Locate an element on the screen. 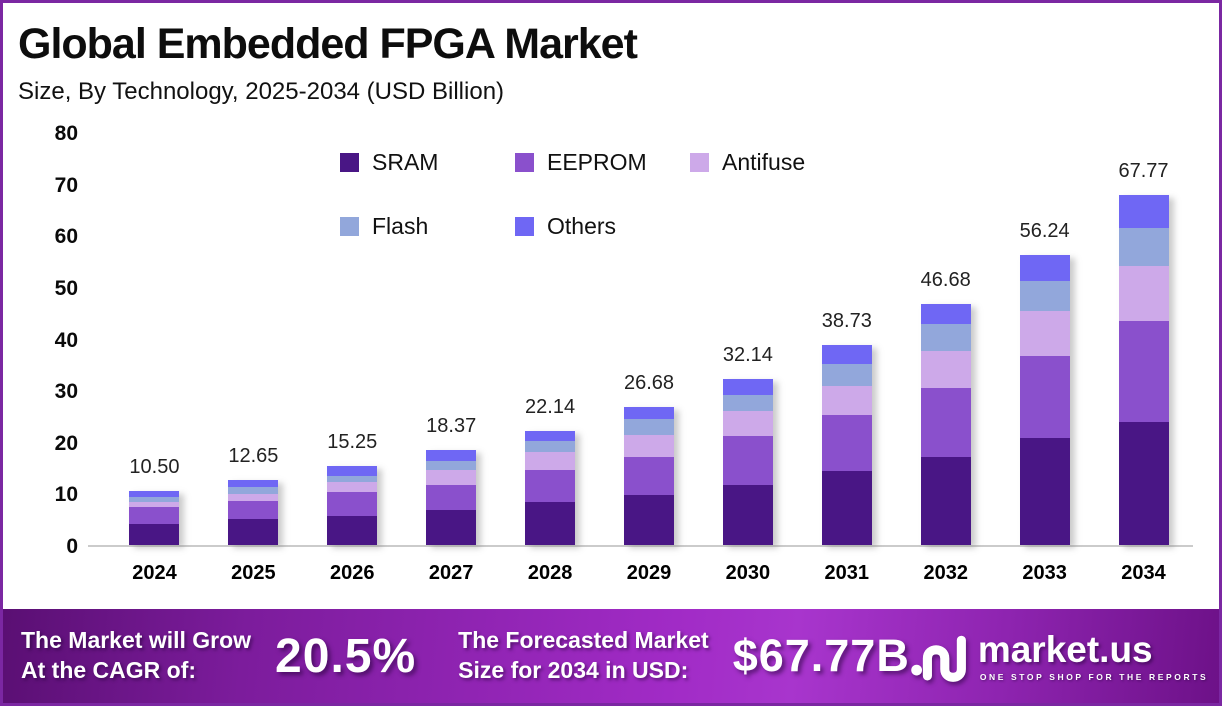  stacked-bar-2029: 26.68 is located at coordinates (648, 458).